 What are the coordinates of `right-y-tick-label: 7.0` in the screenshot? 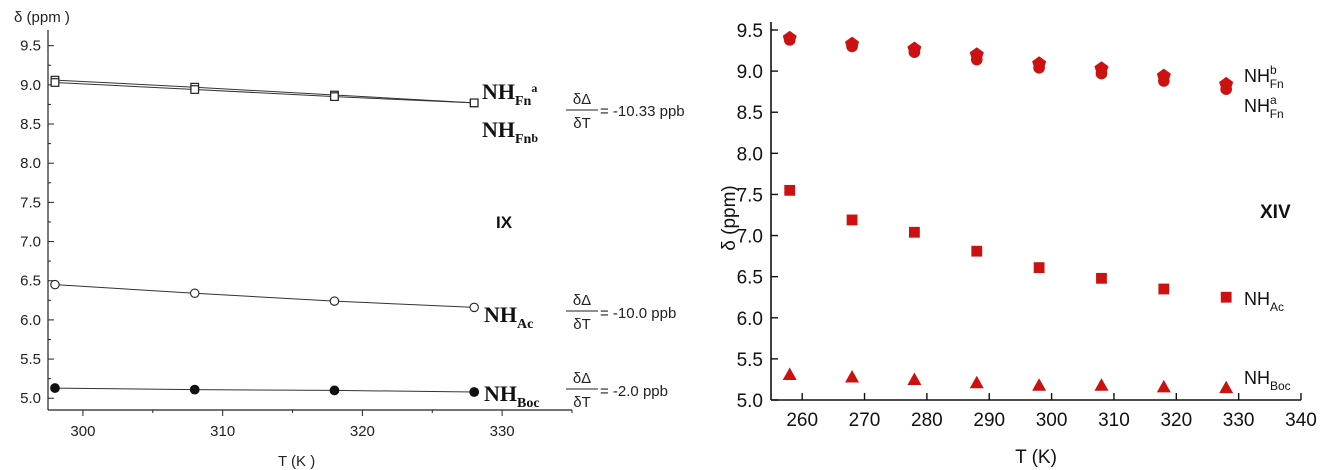 It's located at (750, 237).